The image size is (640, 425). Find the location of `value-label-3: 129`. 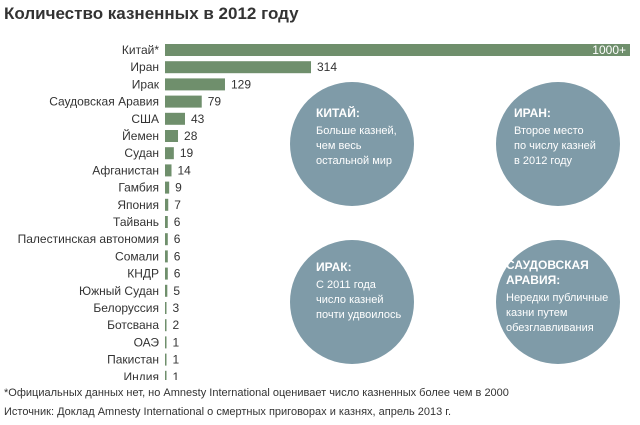

value-label-3: 129 is located at coordinates (241, 84).